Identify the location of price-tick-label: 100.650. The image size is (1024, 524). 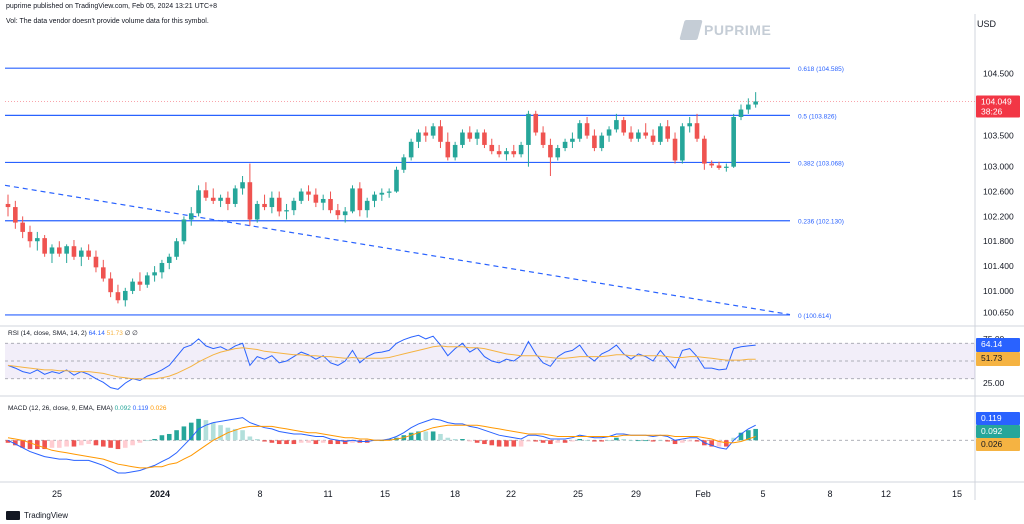
(998, 313).